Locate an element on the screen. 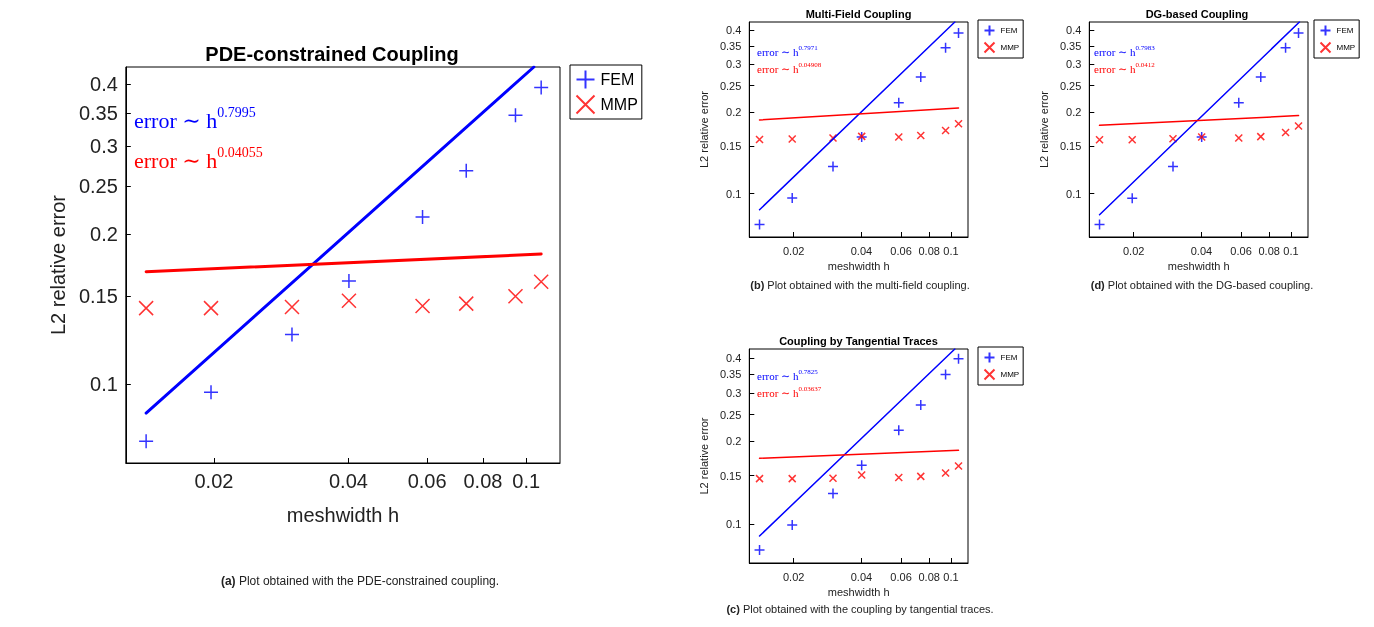 Image resolution: width=1374 pixels, height=627 pixels. text: (b) Plot obtained with the multi-field coupling. is located at coordinates (860, 284).